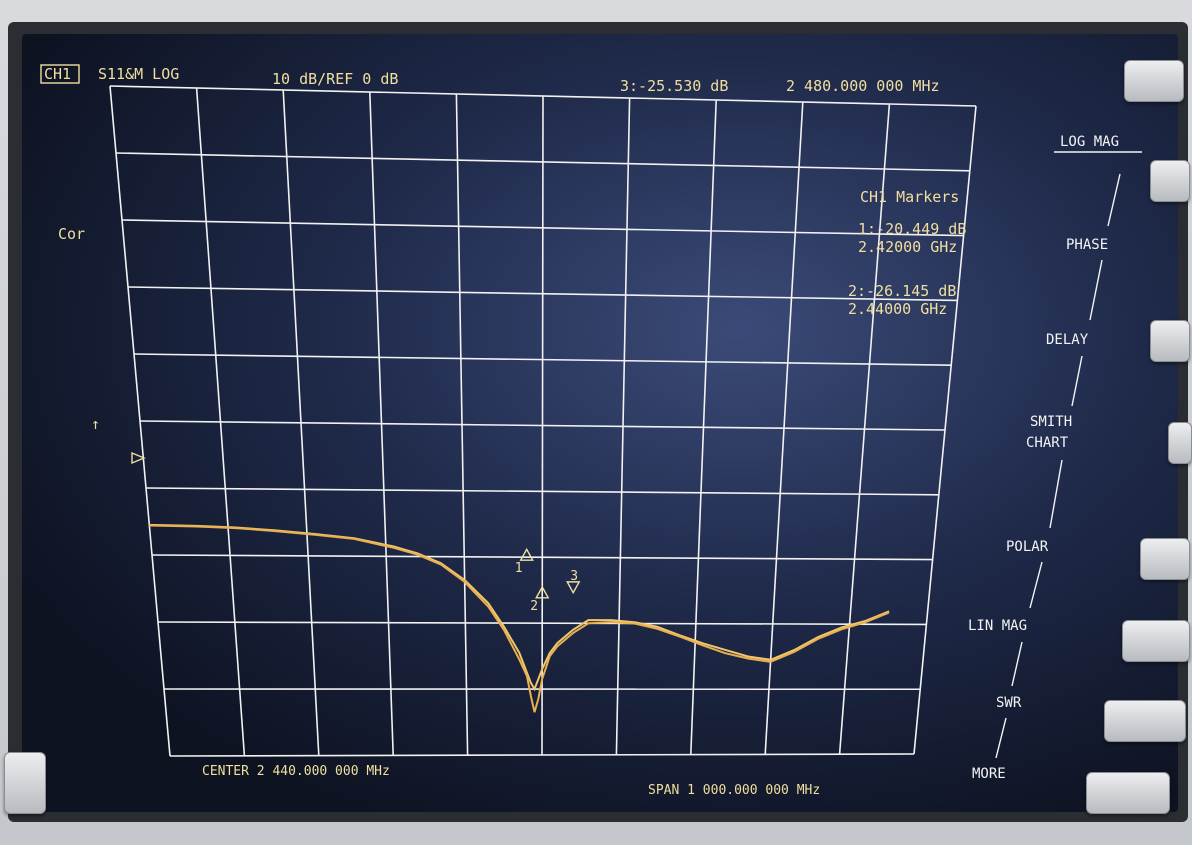  I want to click on marker-label: 1, so click(519, 568).